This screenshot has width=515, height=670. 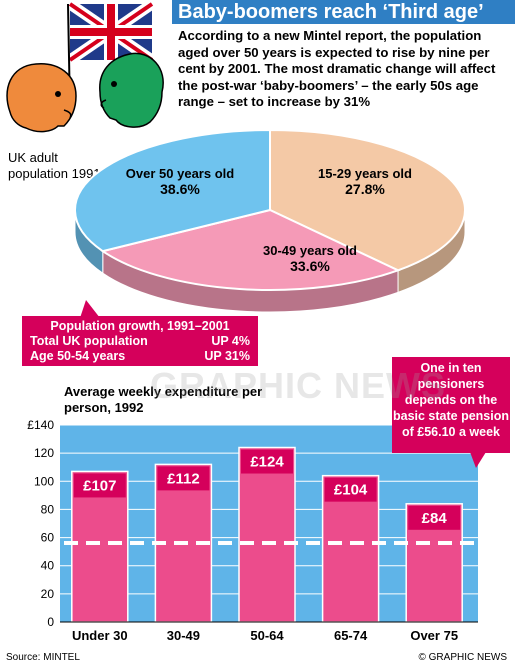 What do you see at coordinates (140, 326) in the screenshot?
I see `growth-title: Population growth, 1991–2001` at bounding box center [140, 326].